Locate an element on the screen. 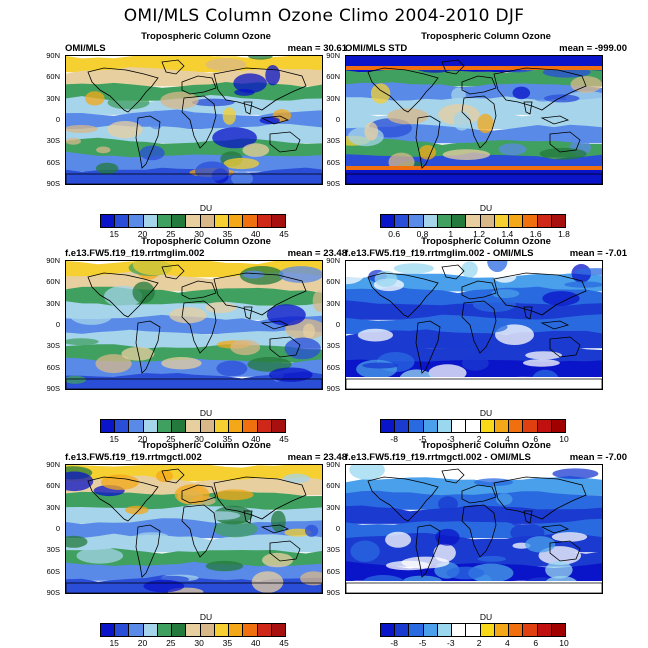 The width and height of the screenshot is (648, 648). panel-left-string: f.e13.FW5.f19_f19.rrtmgctl.002 is located at coordinates (133, 457).